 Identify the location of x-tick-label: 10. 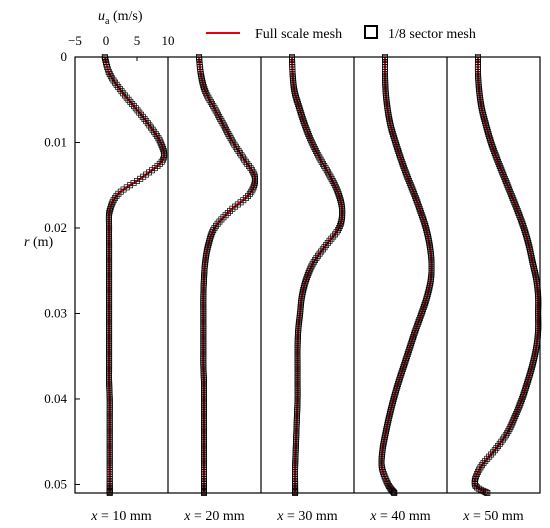
(168, 40).